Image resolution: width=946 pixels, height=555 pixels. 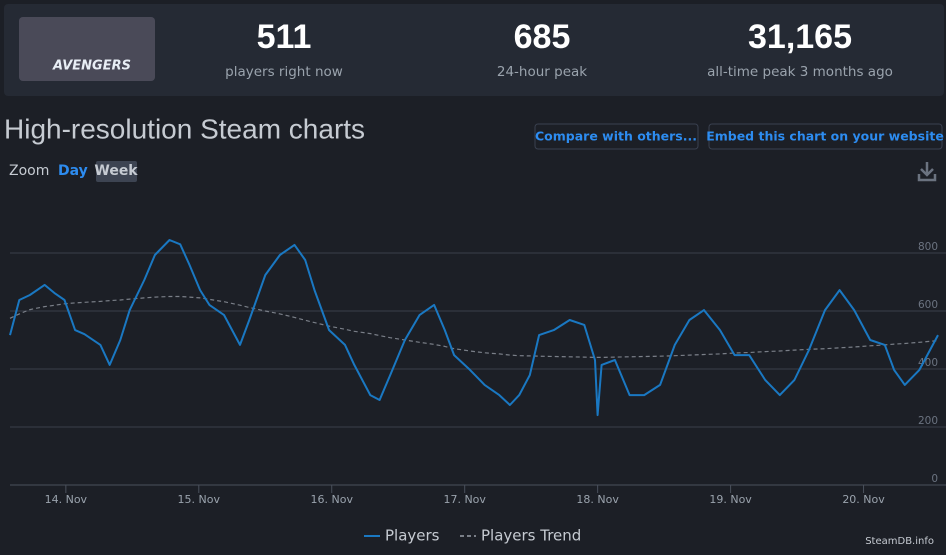 I want to click on x-tick-label: 16. Nov, so click(x=332, y=499).